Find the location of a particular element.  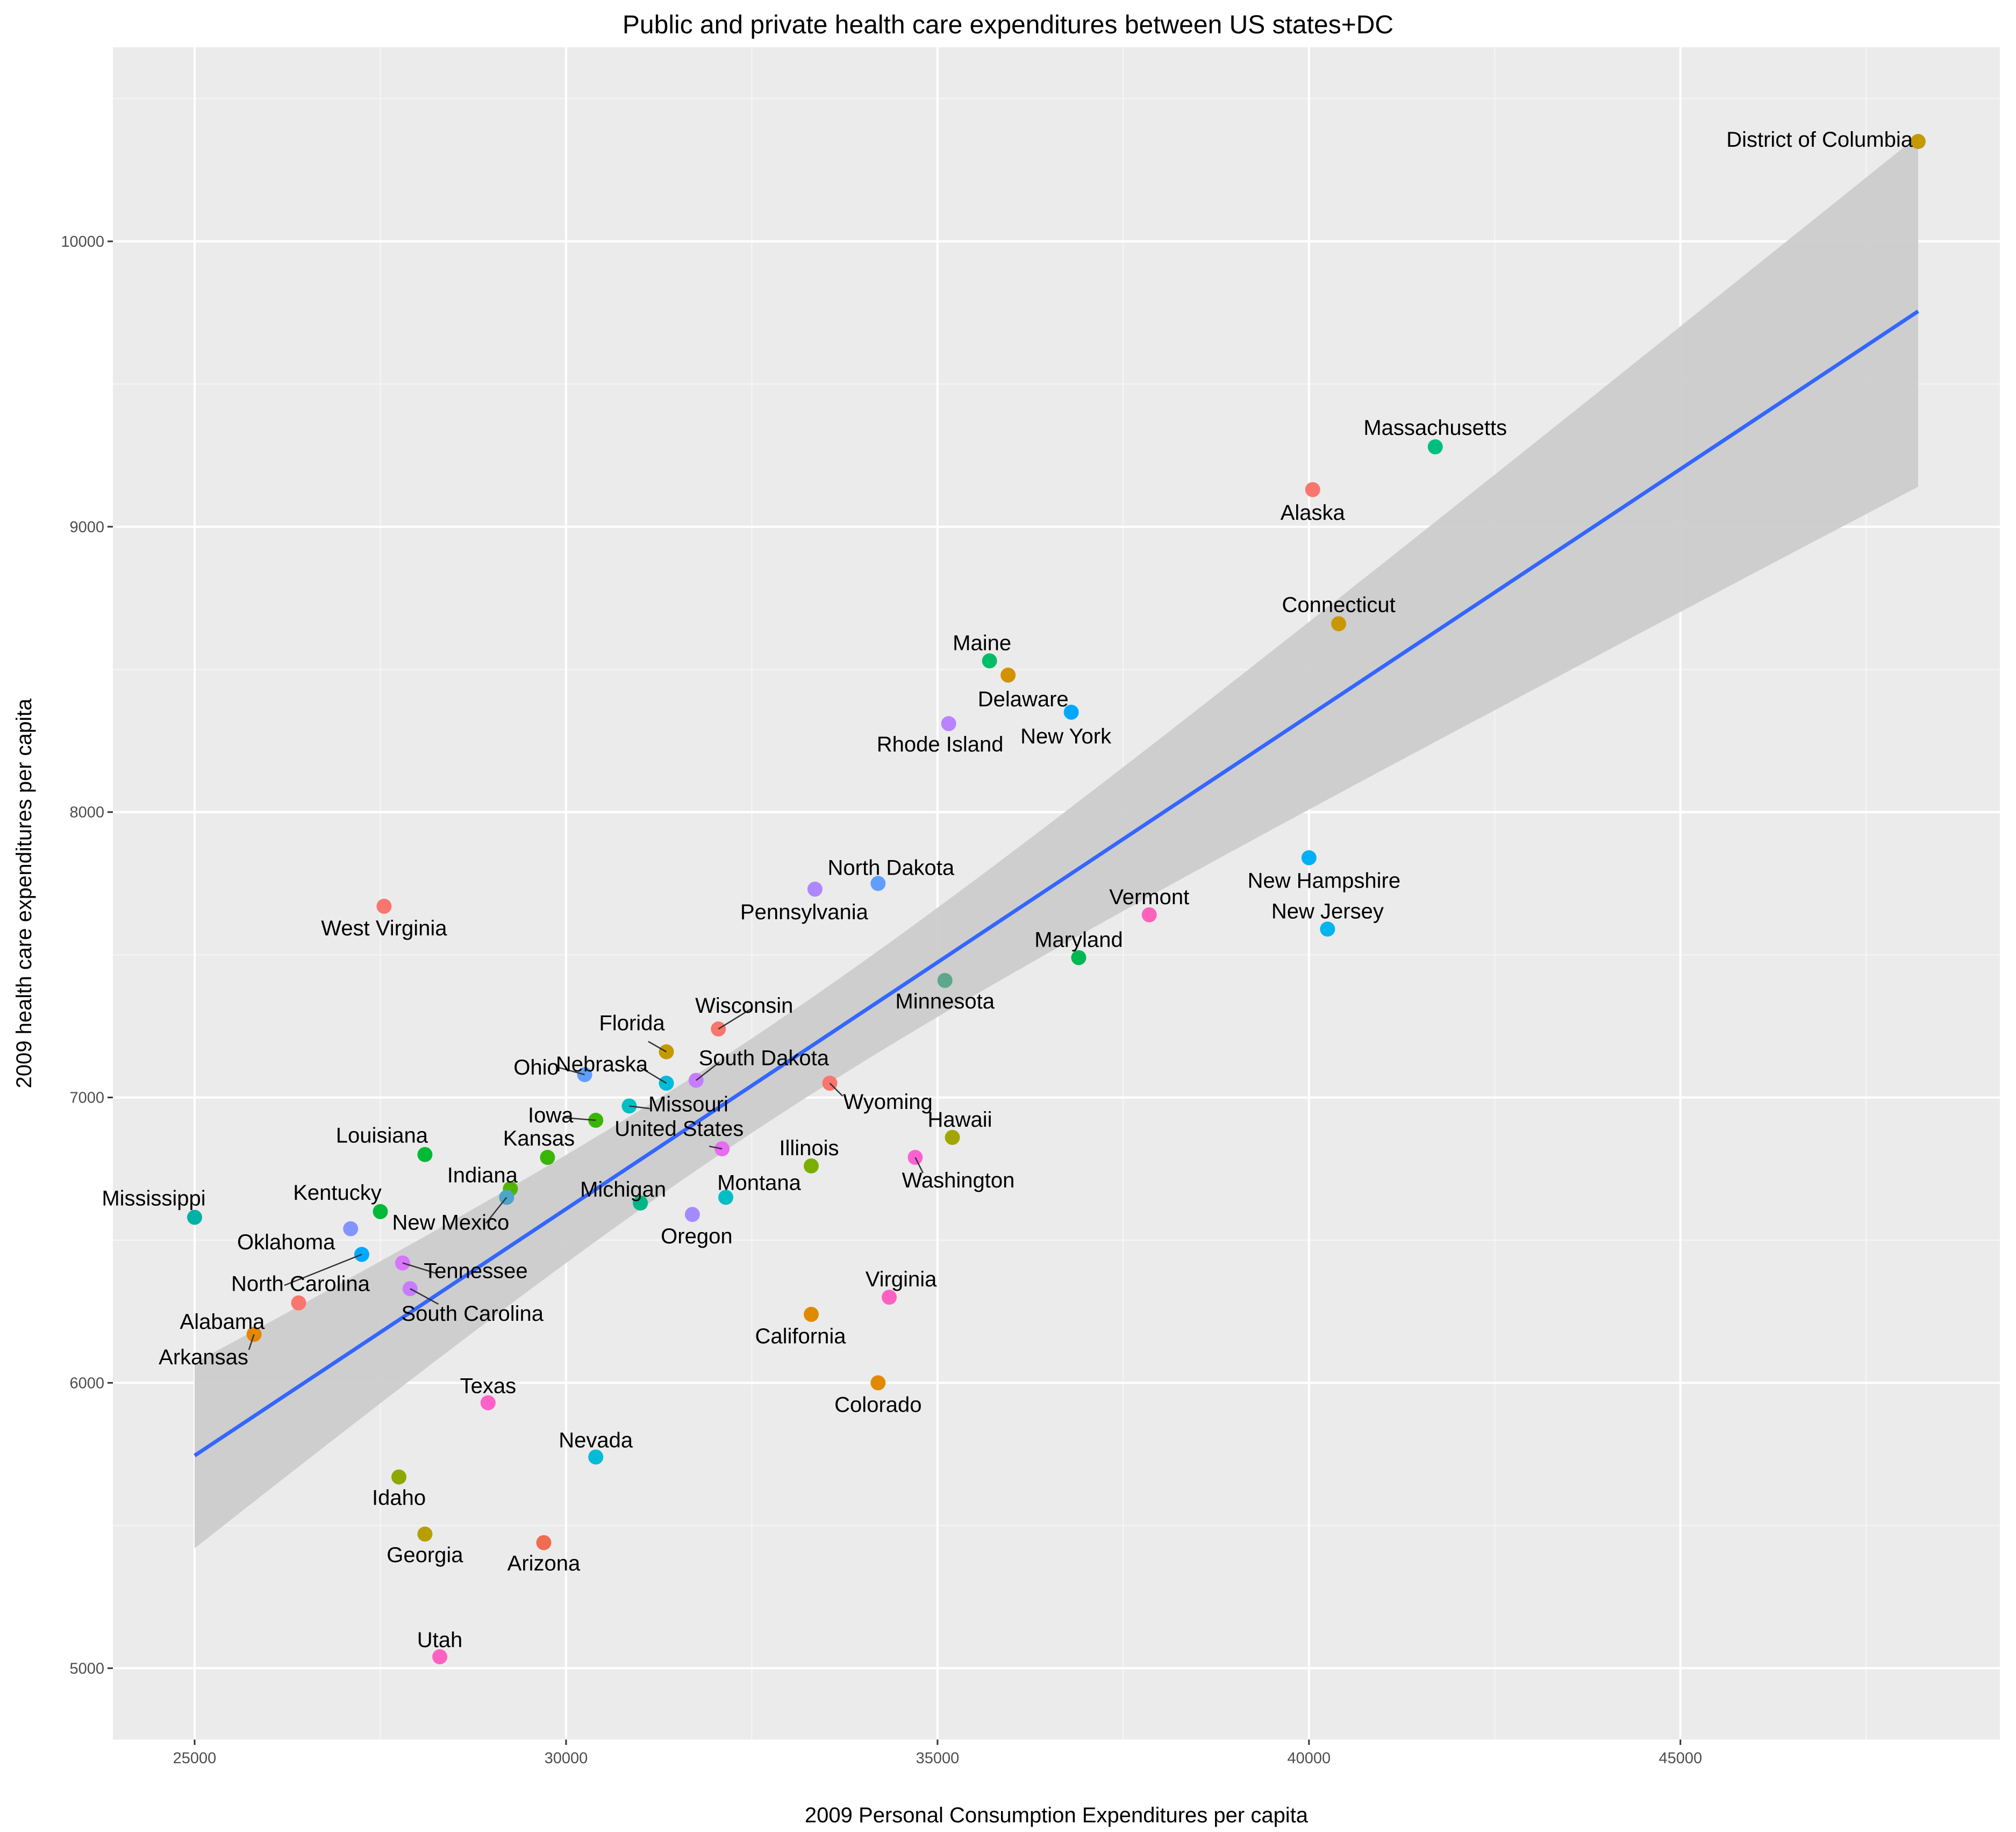

point-massachusetts is located at coordinates (1435, 447).